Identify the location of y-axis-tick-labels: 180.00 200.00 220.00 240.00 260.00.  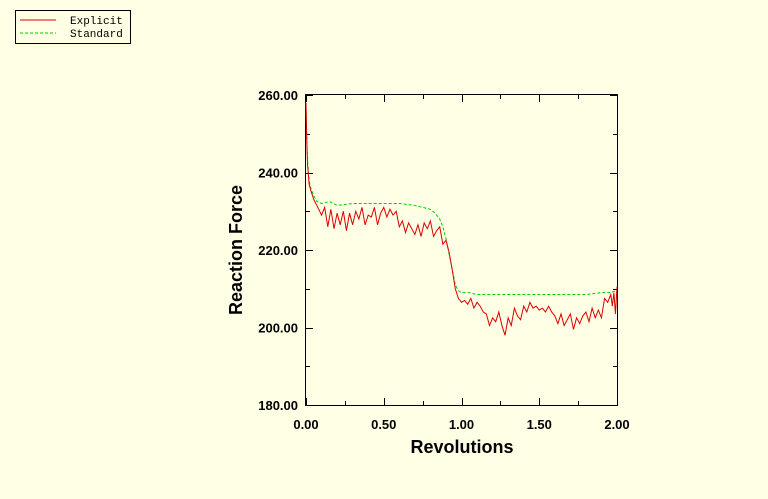
(278, 250).